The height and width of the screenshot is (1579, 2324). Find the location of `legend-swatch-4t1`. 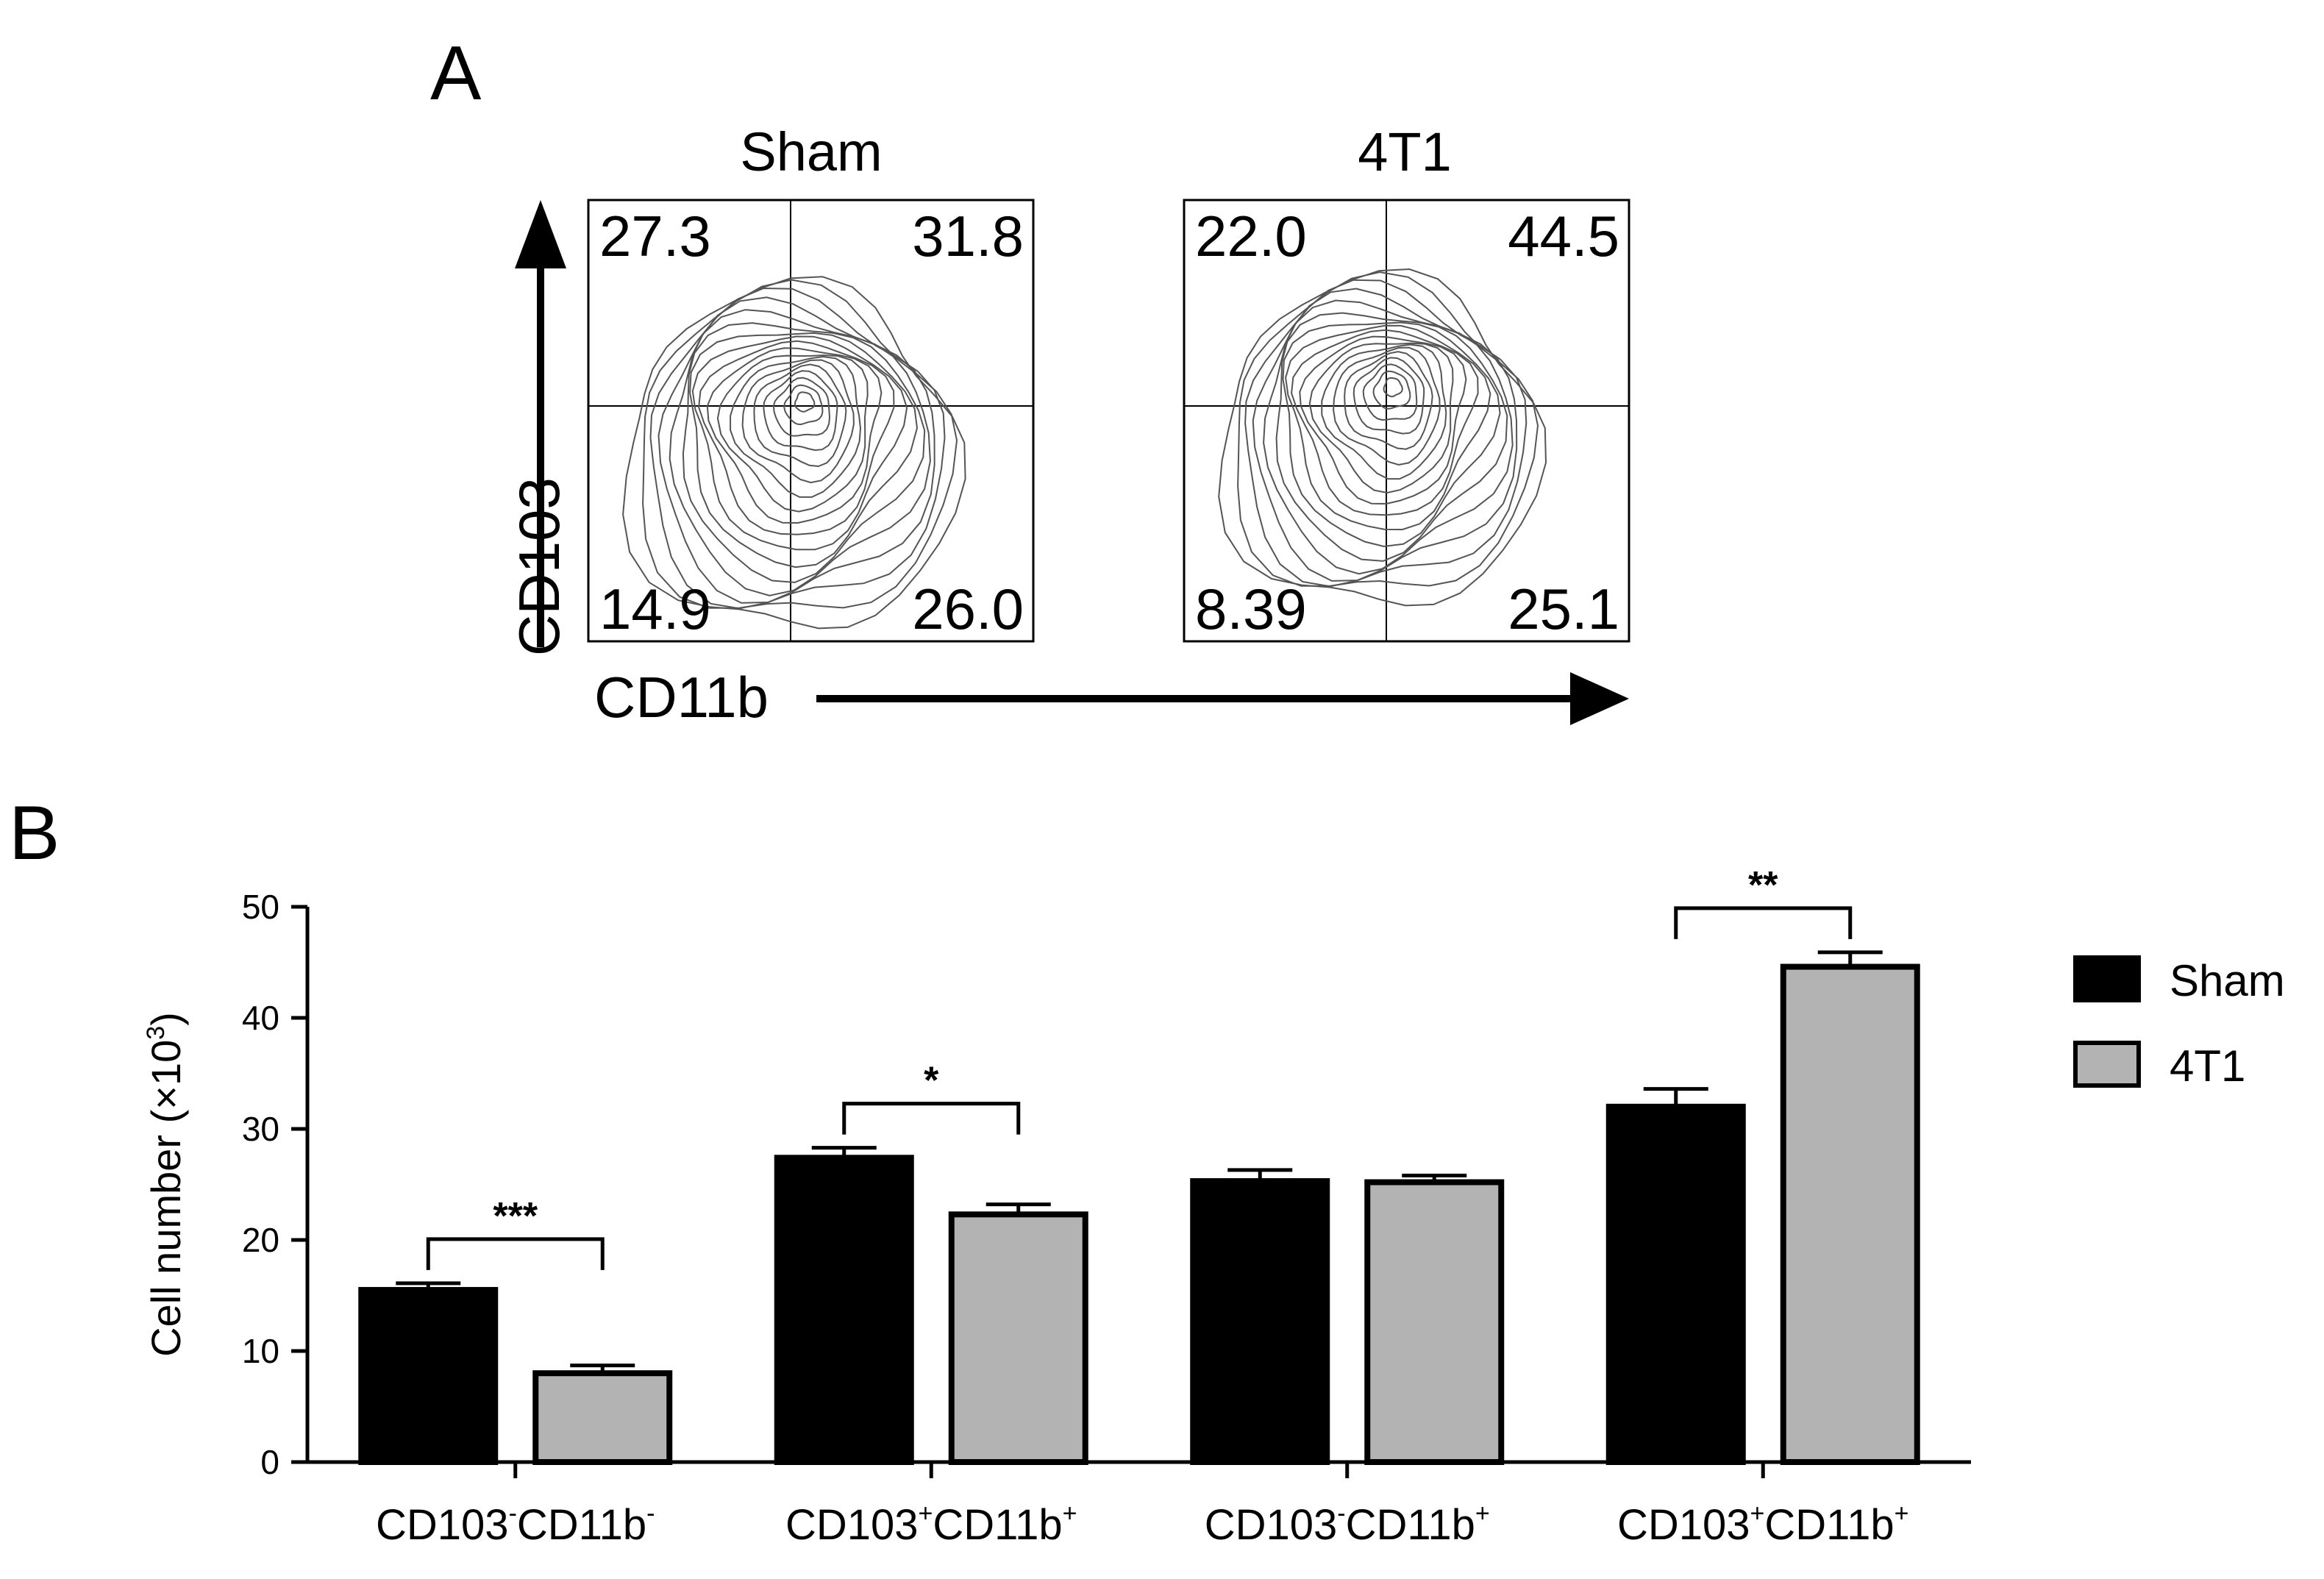

legend-swatch-4t1 is located at coordinates (2107, 1064).